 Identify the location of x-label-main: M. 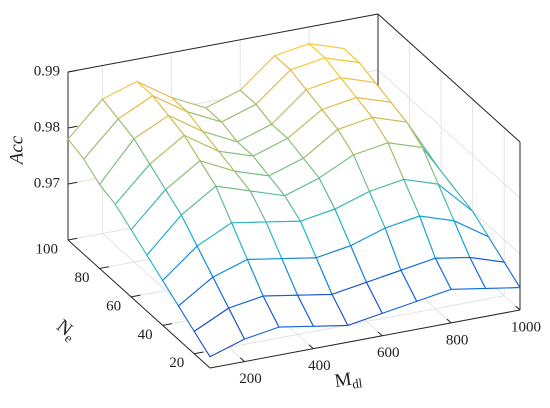
(343, 380).